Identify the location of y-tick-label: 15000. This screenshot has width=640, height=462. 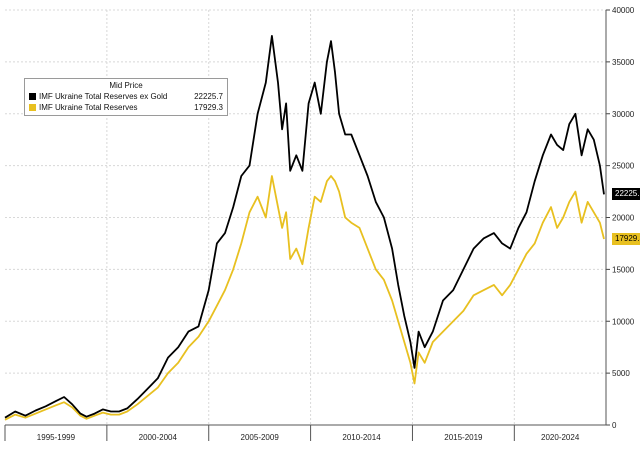
(623, 269).